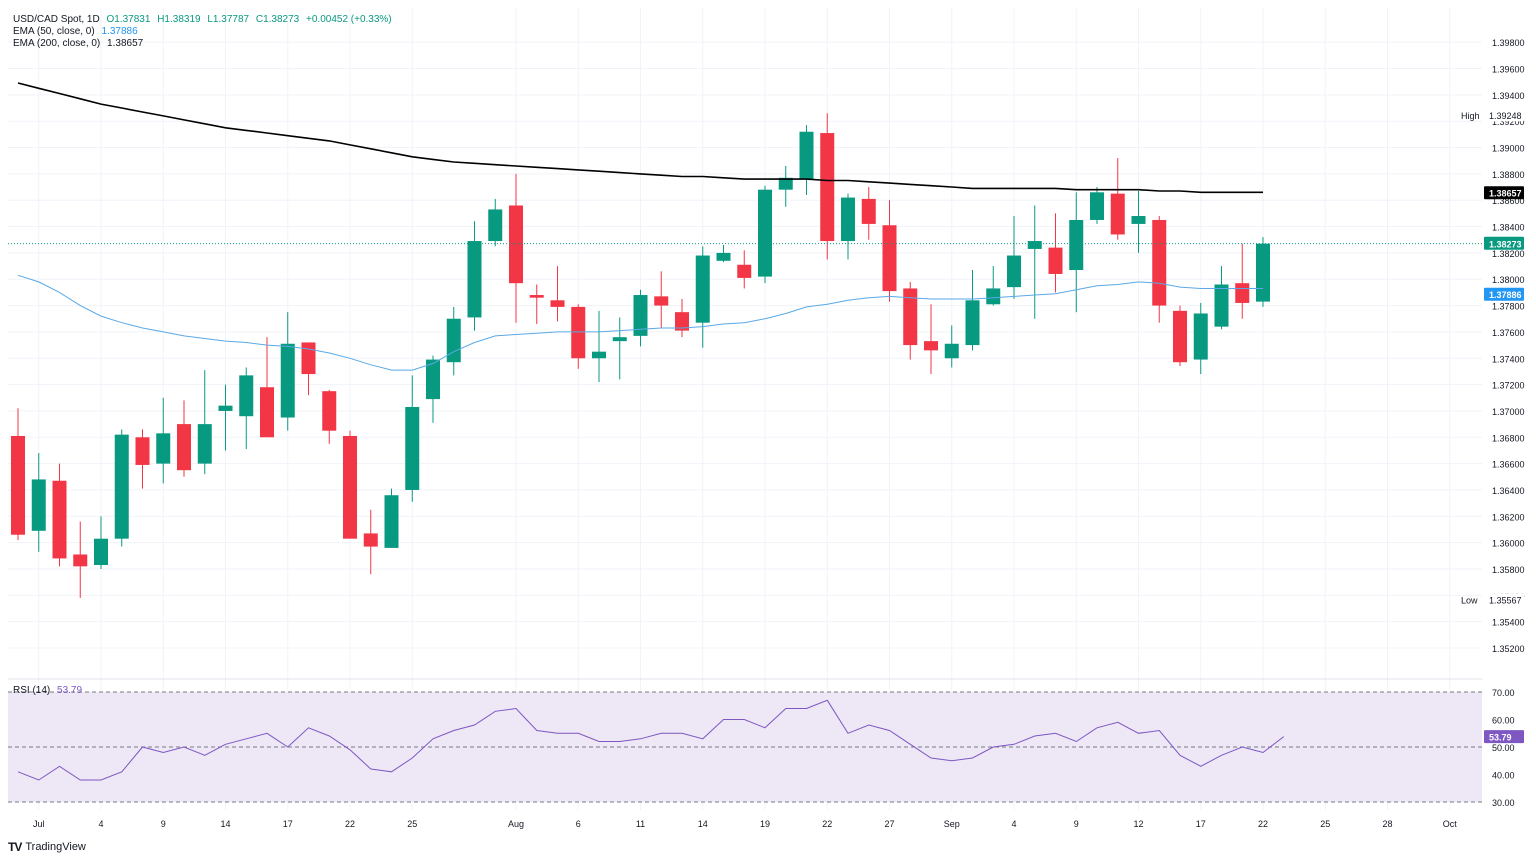 Image resolution: width=1536 pixels, height=860 pixels. What do you see at coordinates (32, 690) in the screenshot?
I see `rsi-label: RSI (14)` at bounding box center [32, 690].